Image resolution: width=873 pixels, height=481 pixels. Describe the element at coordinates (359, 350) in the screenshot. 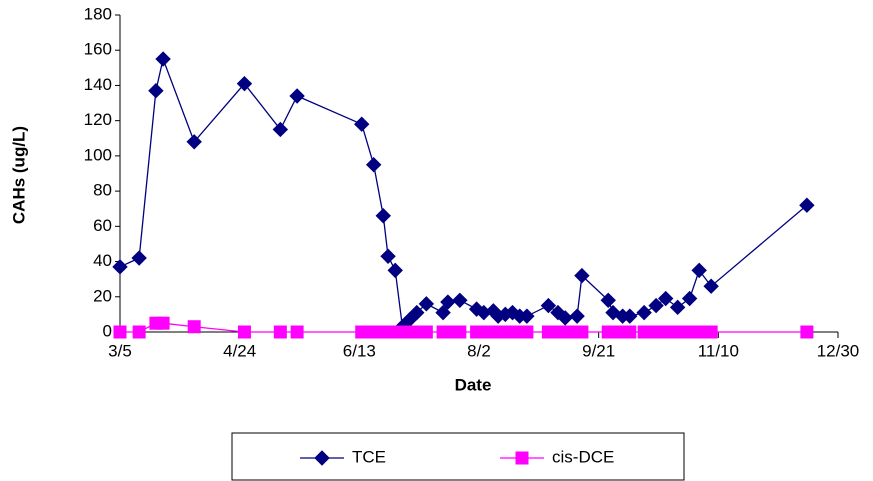

I see `x-tick-label: 6/13` at that location.